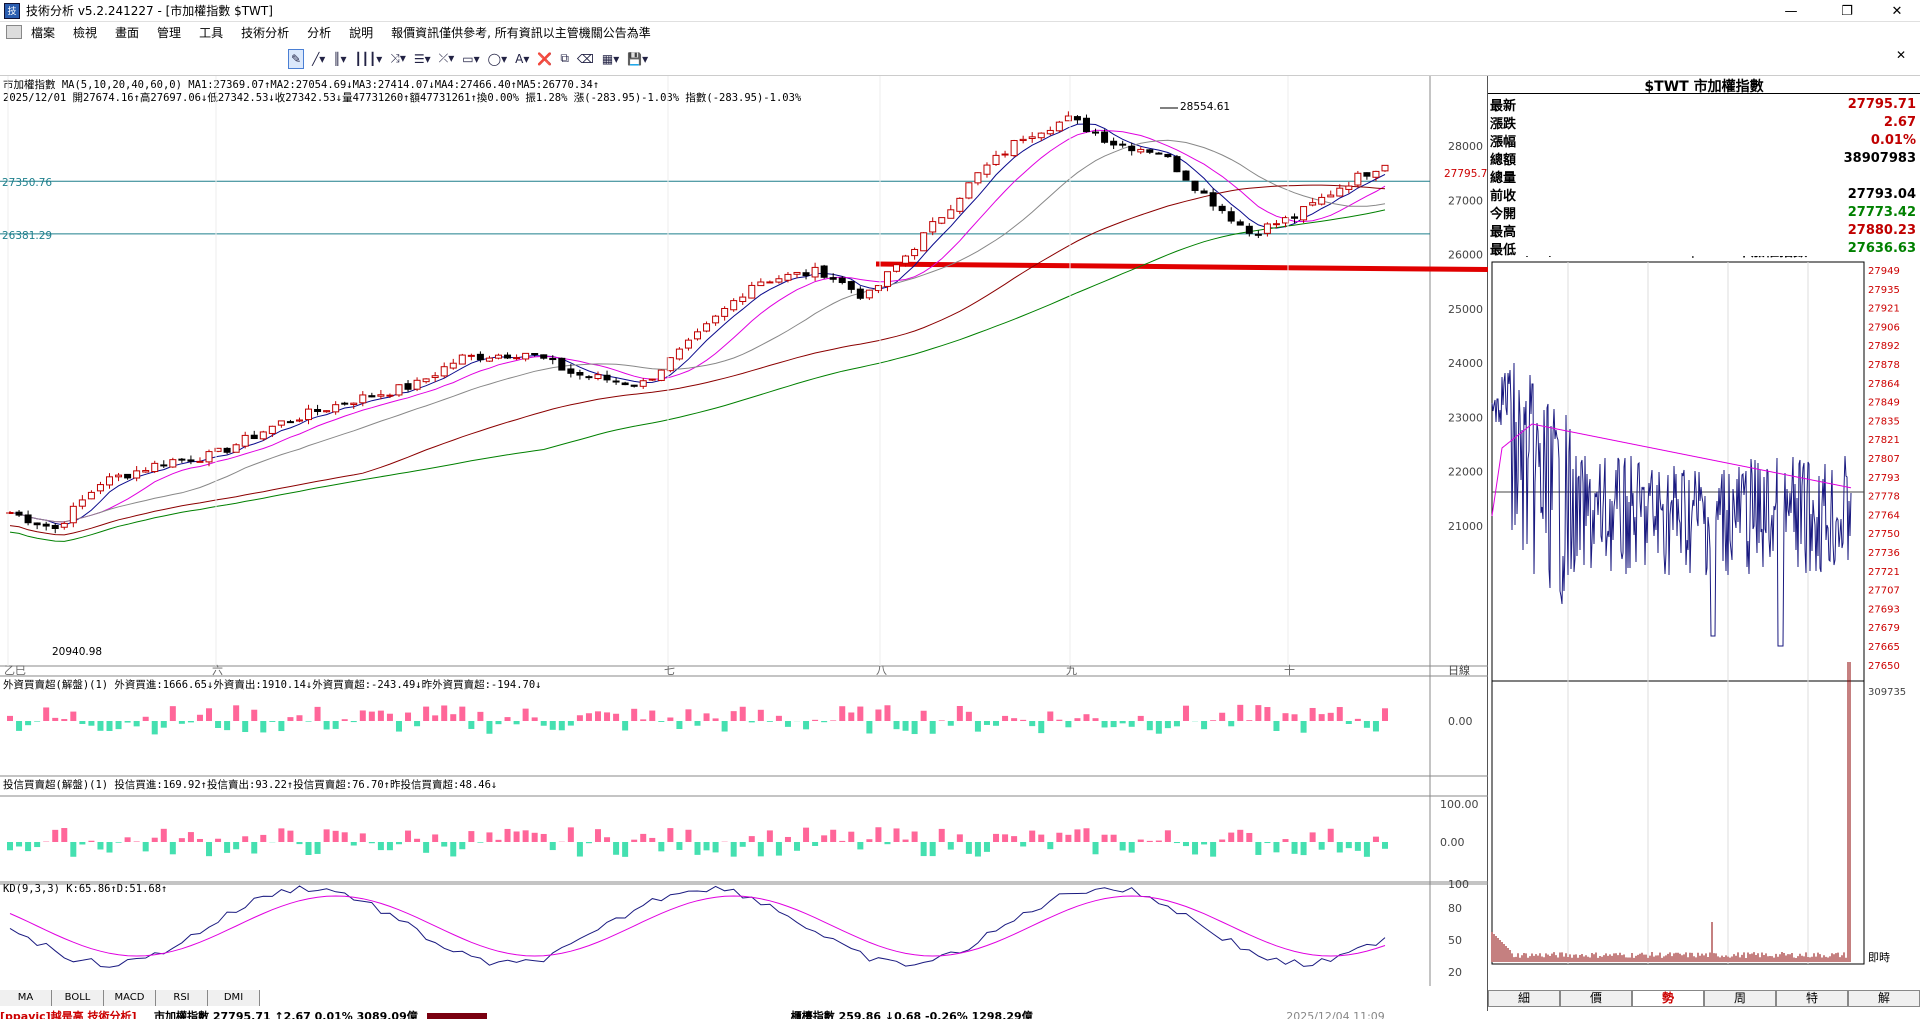 The image size is (1920, 1019). What do you see at coordinates (340, 58) in the screenshot?
I see `parallel-line-icon: ║▾` at bounding box center [340, 58].